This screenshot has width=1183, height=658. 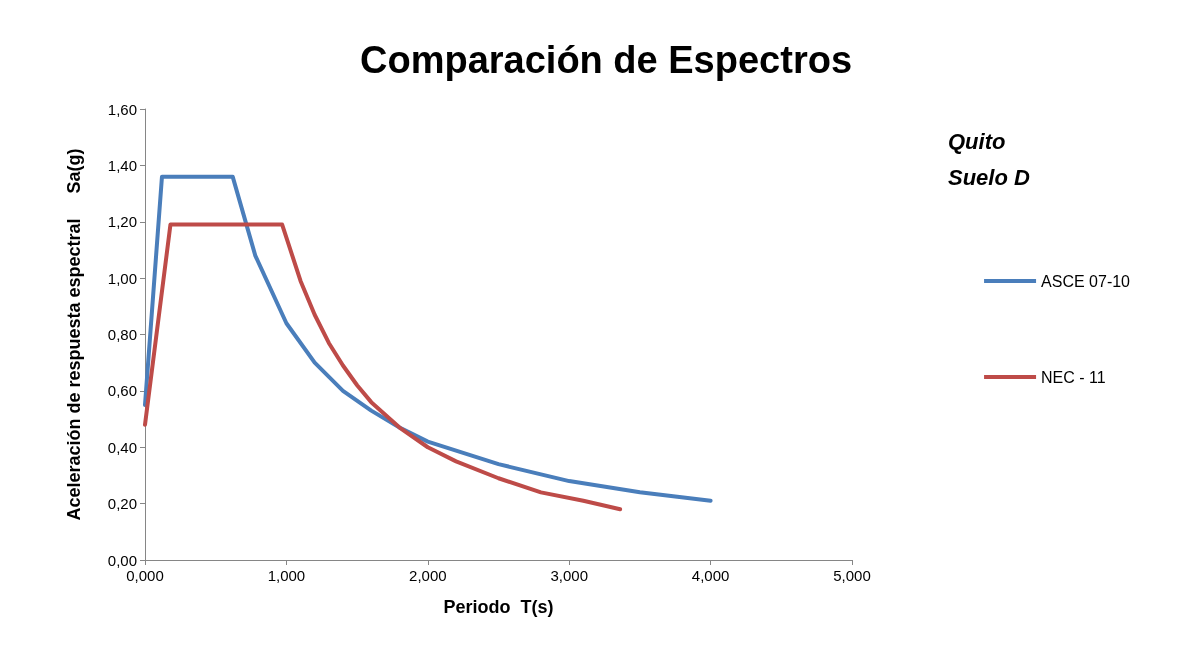 What do you see at coordinates (74, 334) in the screenshot?
I see `y-axis-title: Aceleración de respuesta espectral Sa(g)` at bounding box center [74, 334].